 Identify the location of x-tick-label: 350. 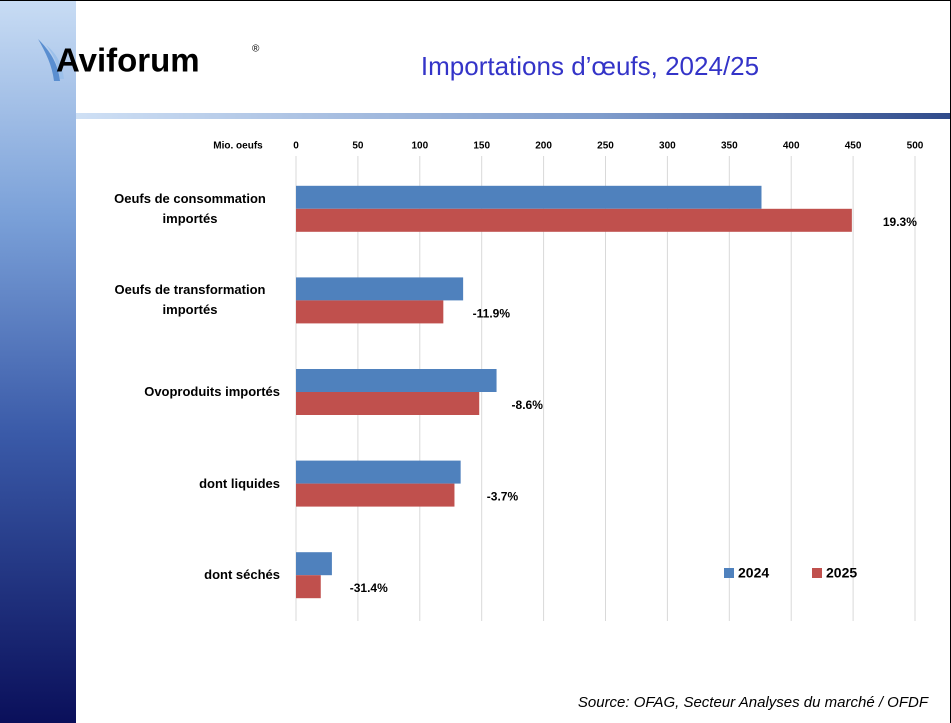
(729, 146).